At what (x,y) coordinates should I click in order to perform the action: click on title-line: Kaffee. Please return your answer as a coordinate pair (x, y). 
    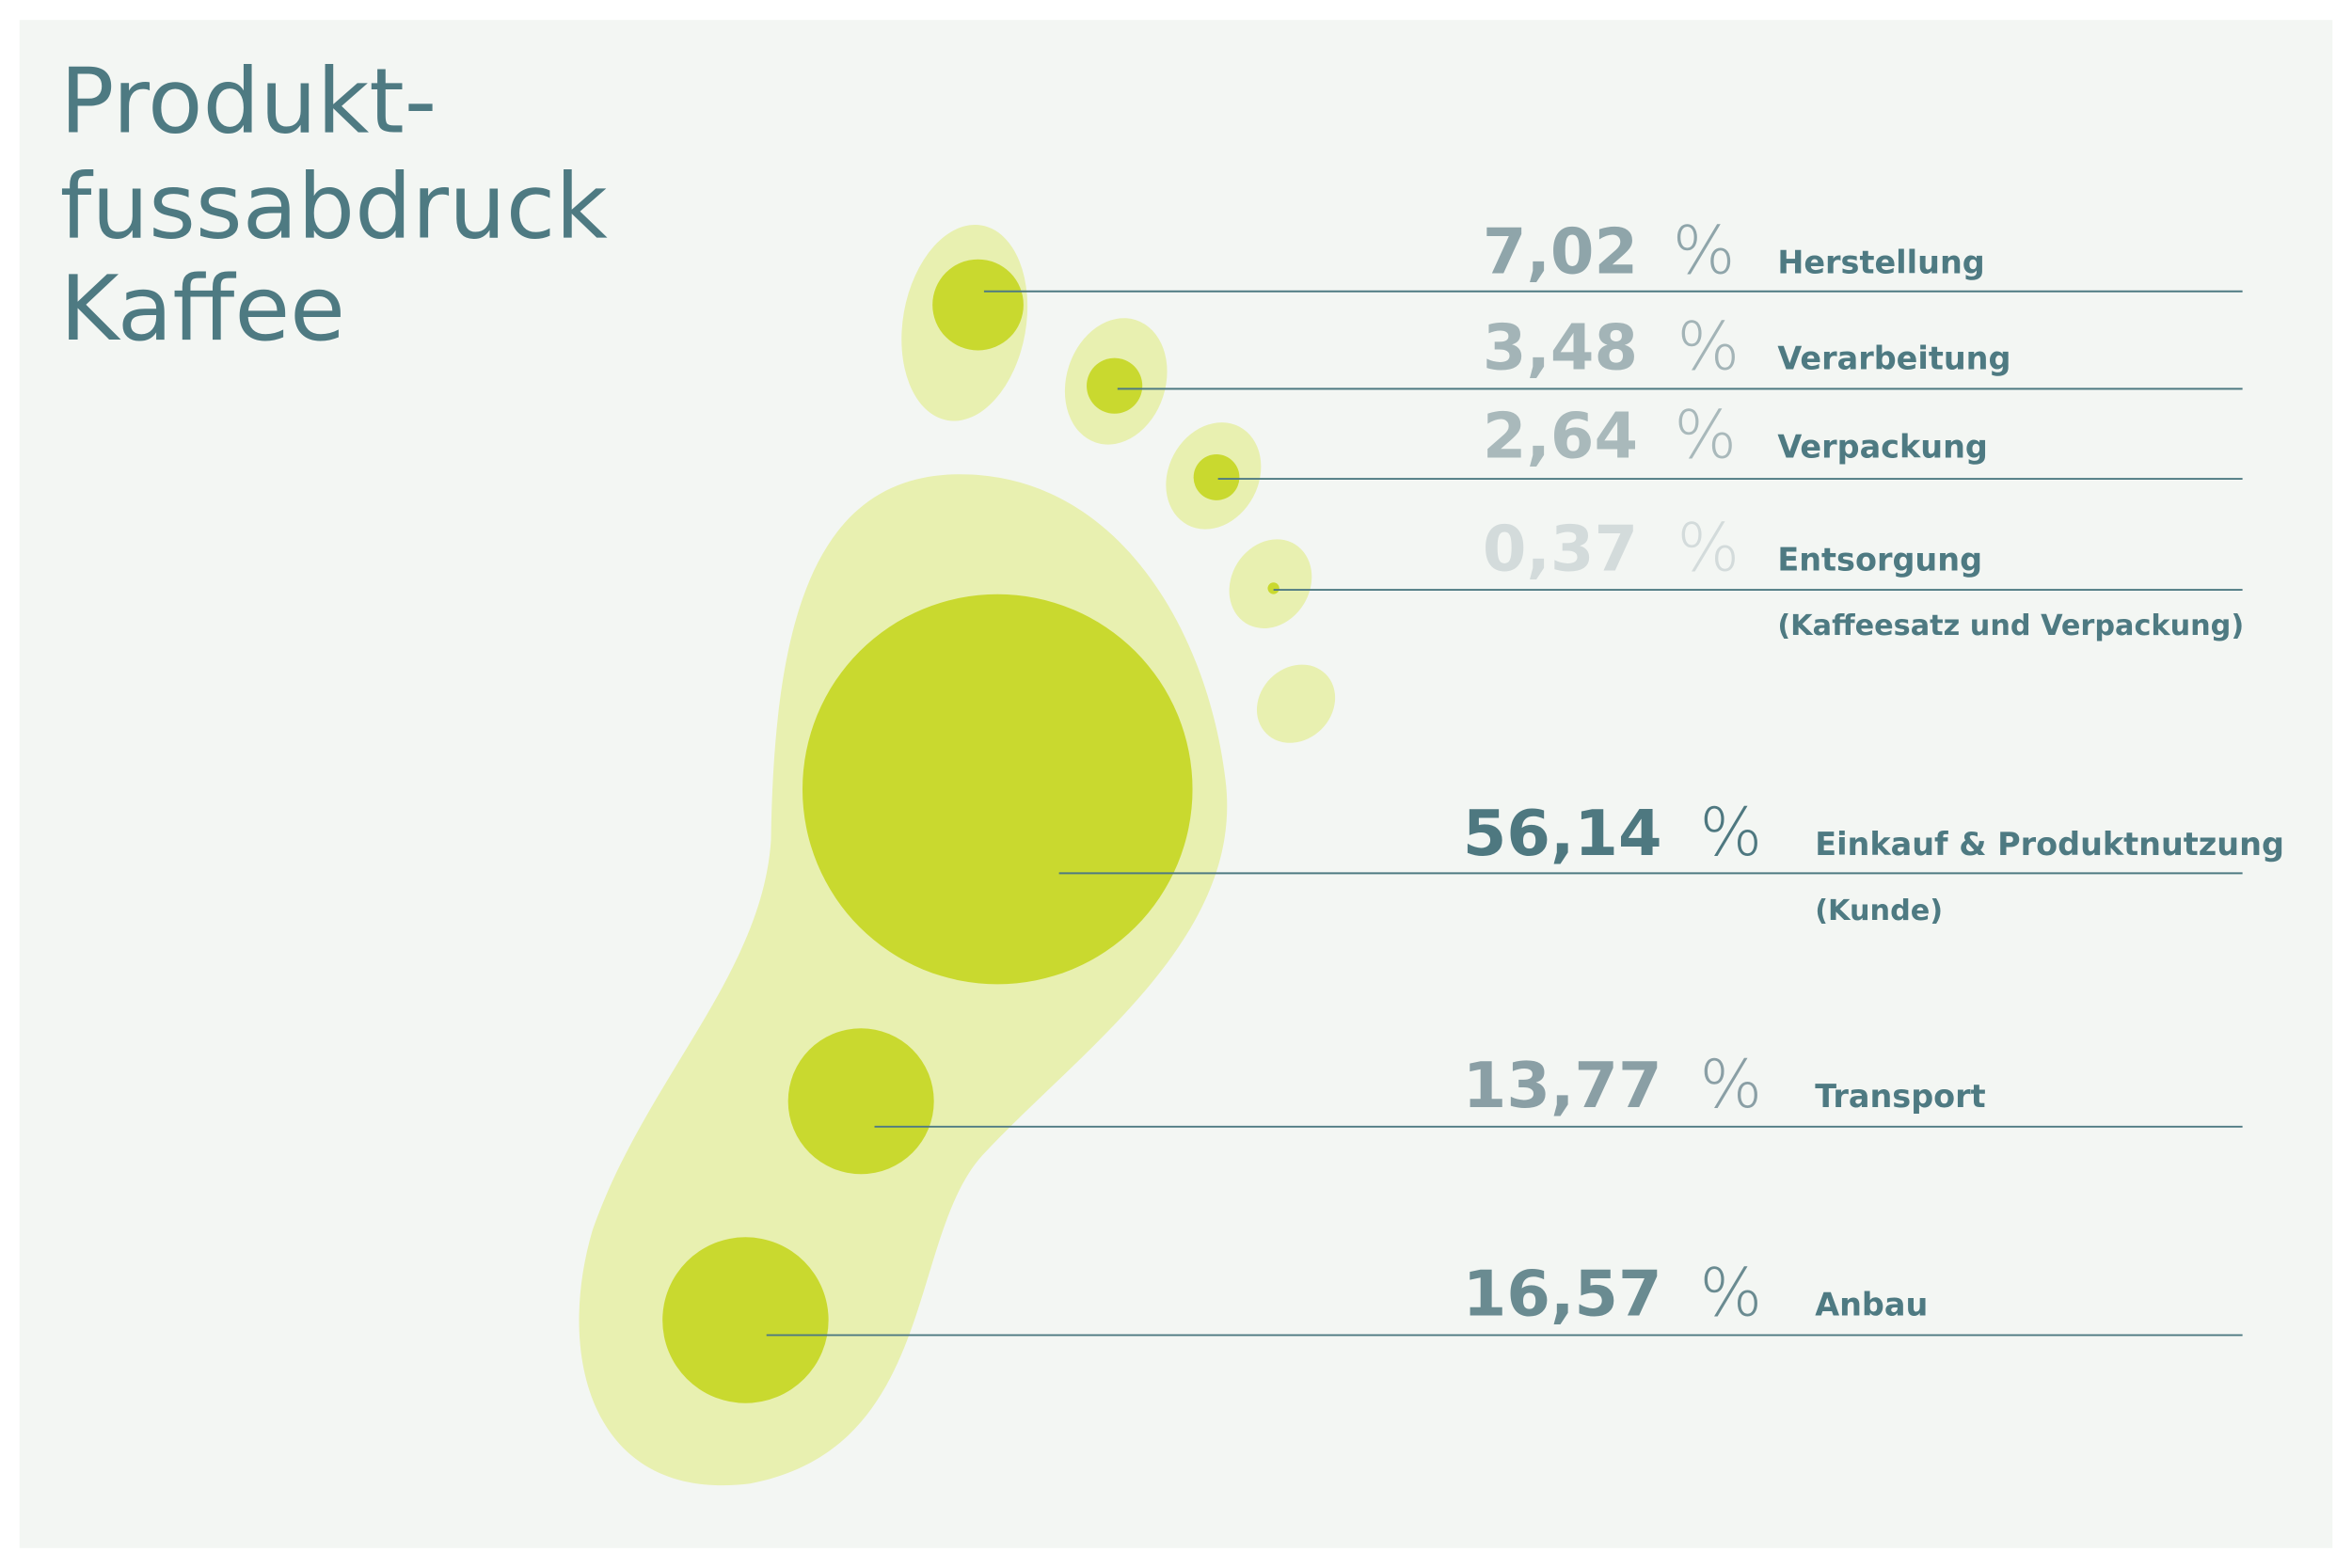
    Looking at the image, I should click on (202, 309).